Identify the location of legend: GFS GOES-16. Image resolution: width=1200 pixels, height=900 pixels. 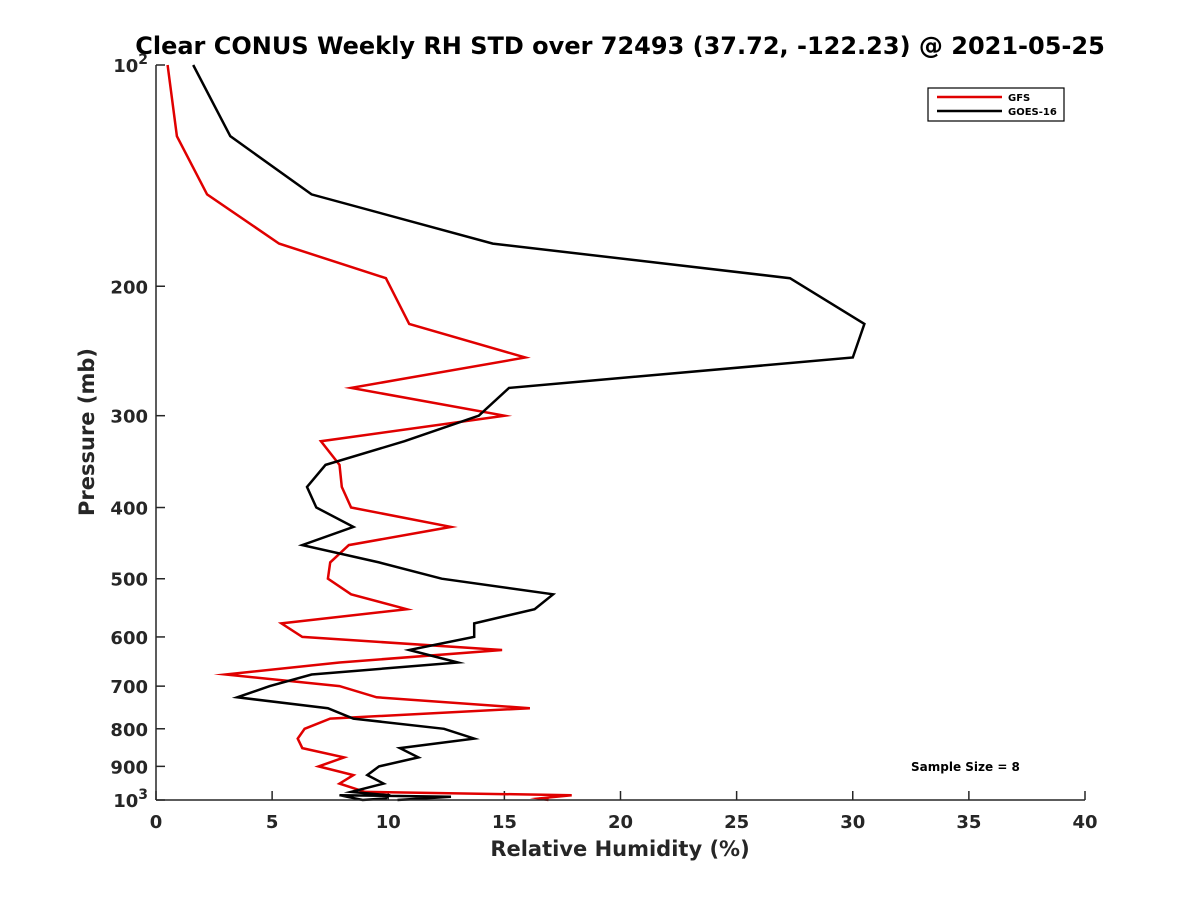
(996, 104).